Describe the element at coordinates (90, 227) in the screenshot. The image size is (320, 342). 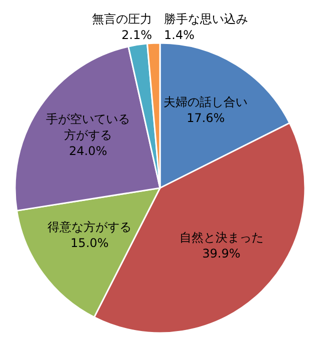
I see `slice-label: 得意な方がする` at that location.